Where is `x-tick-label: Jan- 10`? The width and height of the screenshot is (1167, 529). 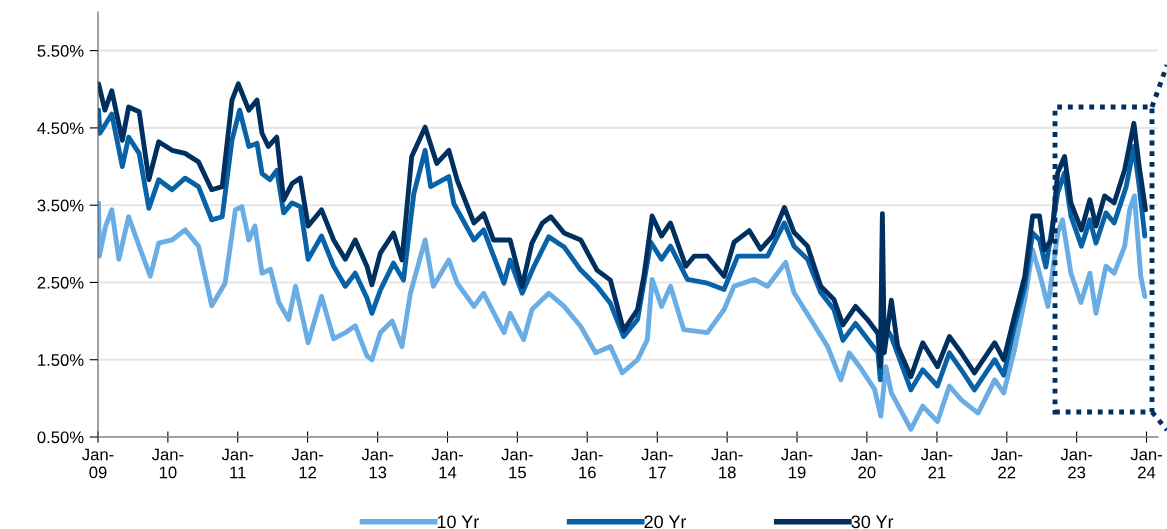 x-tick-label: Jan- 10 is located at coordinates (167, 463).